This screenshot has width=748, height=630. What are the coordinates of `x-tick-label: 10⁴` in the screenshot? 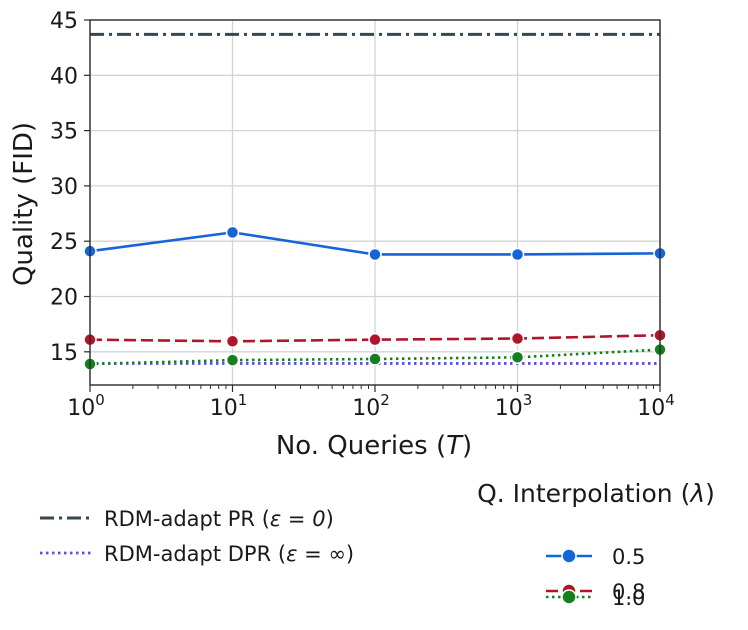 It's located at (656, 406).